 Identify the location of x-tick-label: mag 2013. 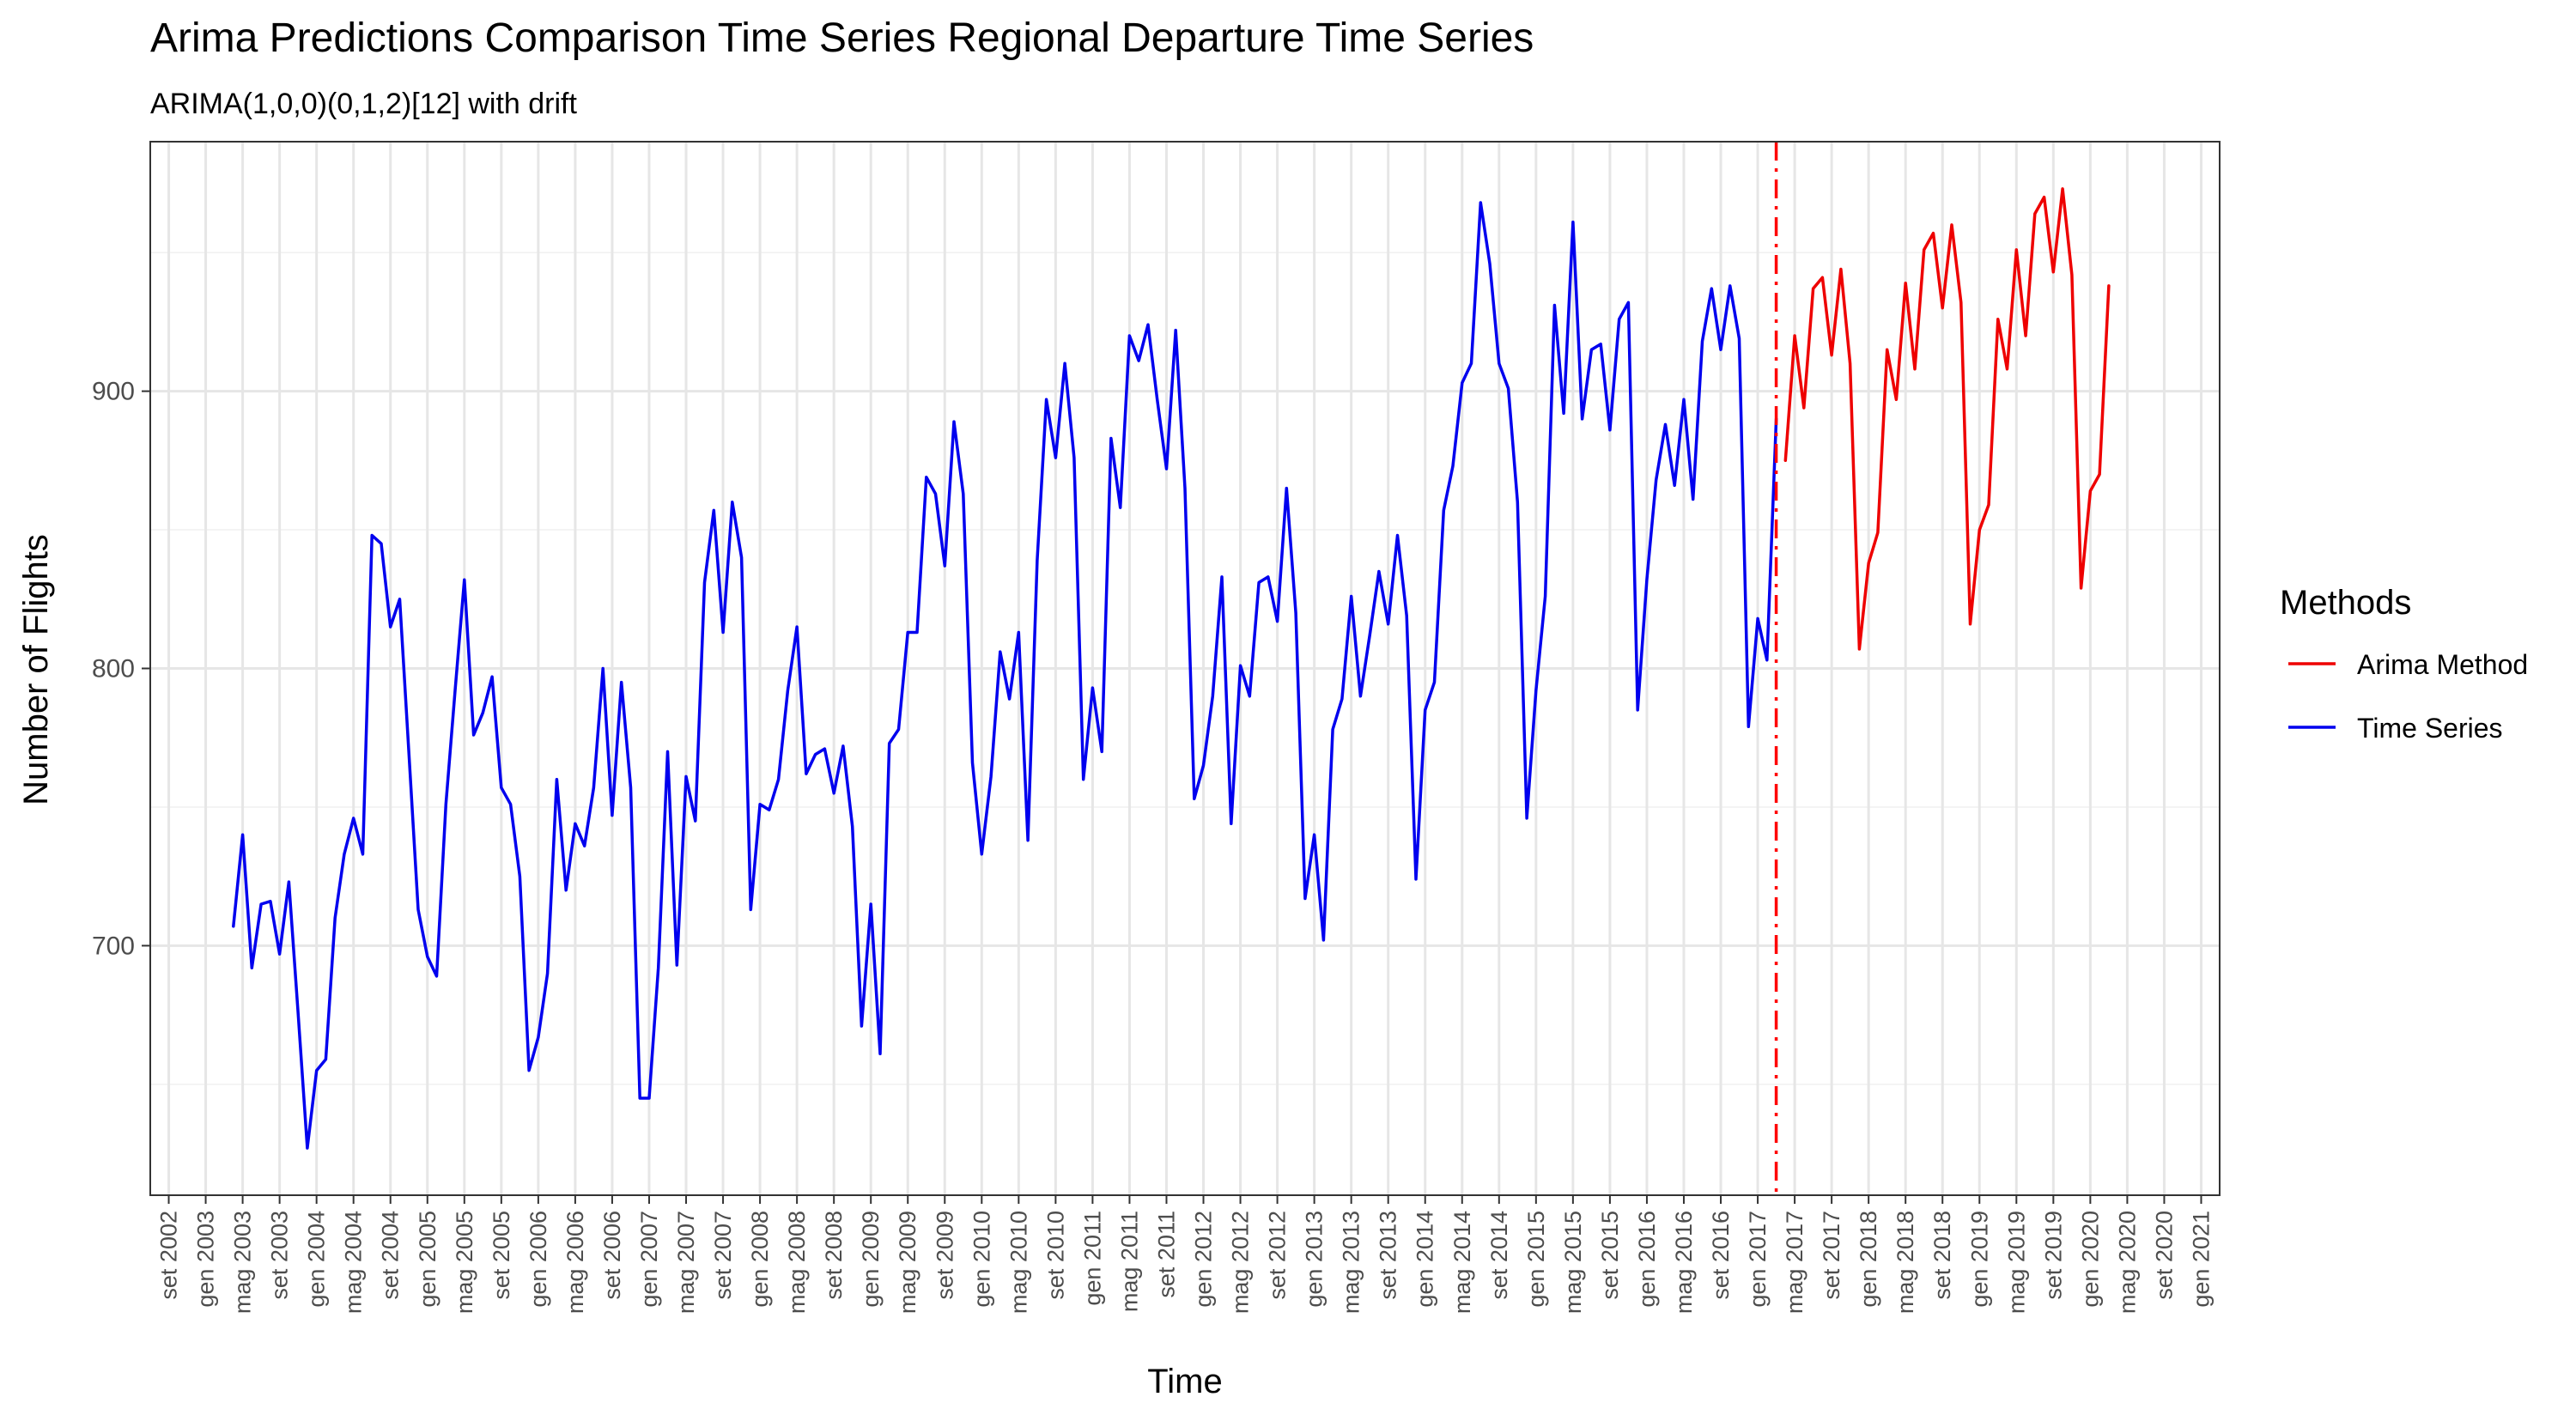
(1352, 1262).